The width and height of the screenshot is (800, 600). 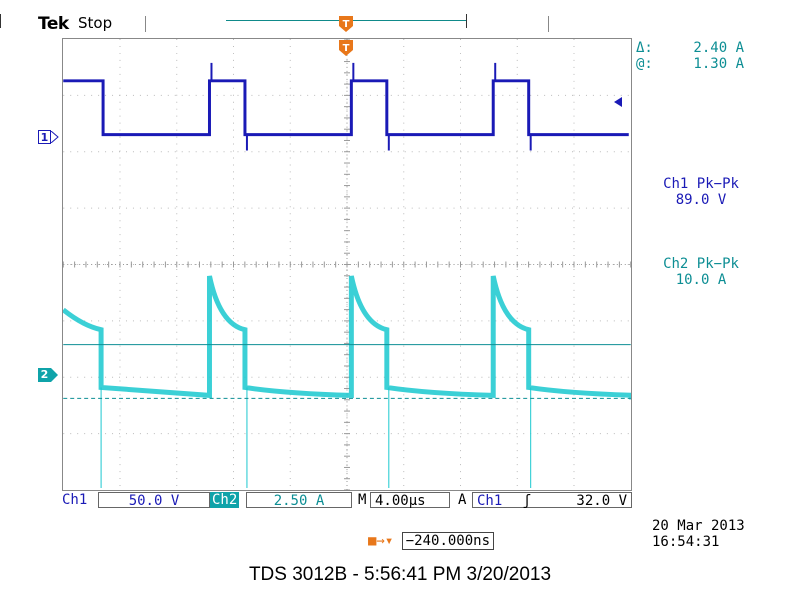 What do you see at coordinates (718, 64) in the screenshot?
I see `cursor-at-value: 1.30 A` at bounding box center [718, 64].